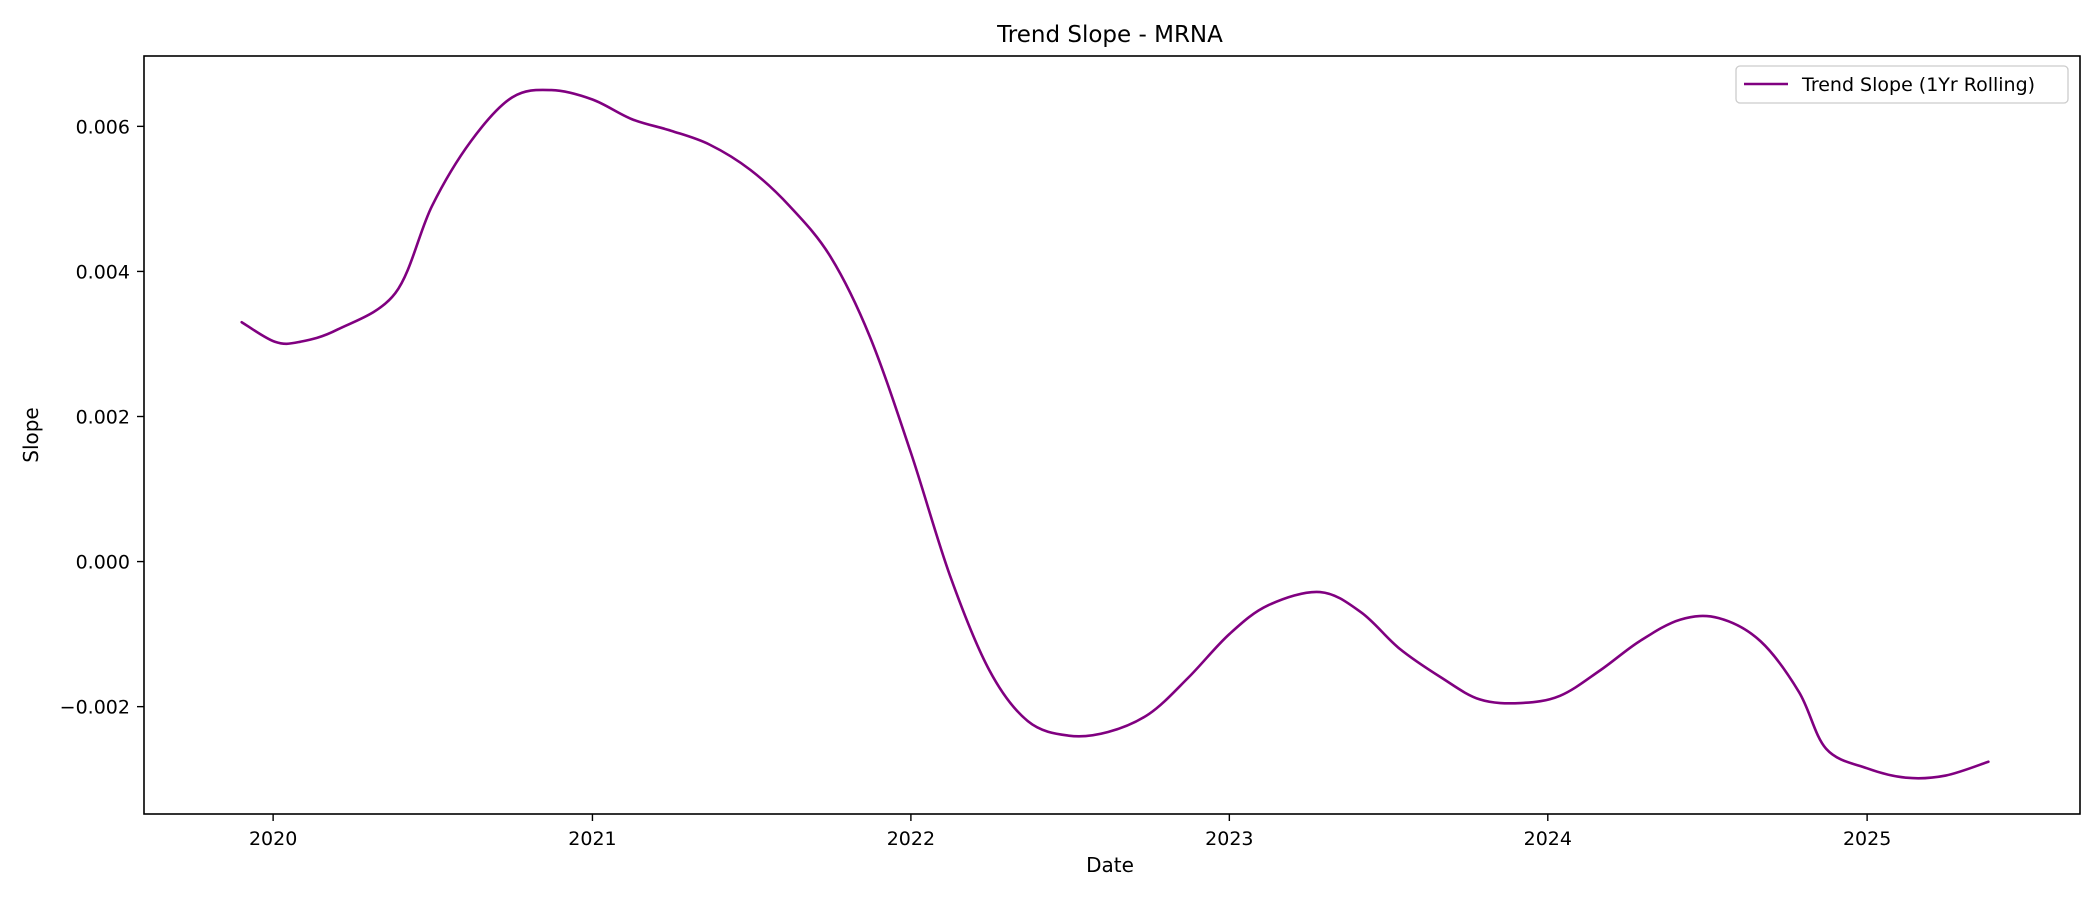 The height and width of the screenshot is (900, 2100). I want to click on y-tick-label: 0.000, so click(103, 563).